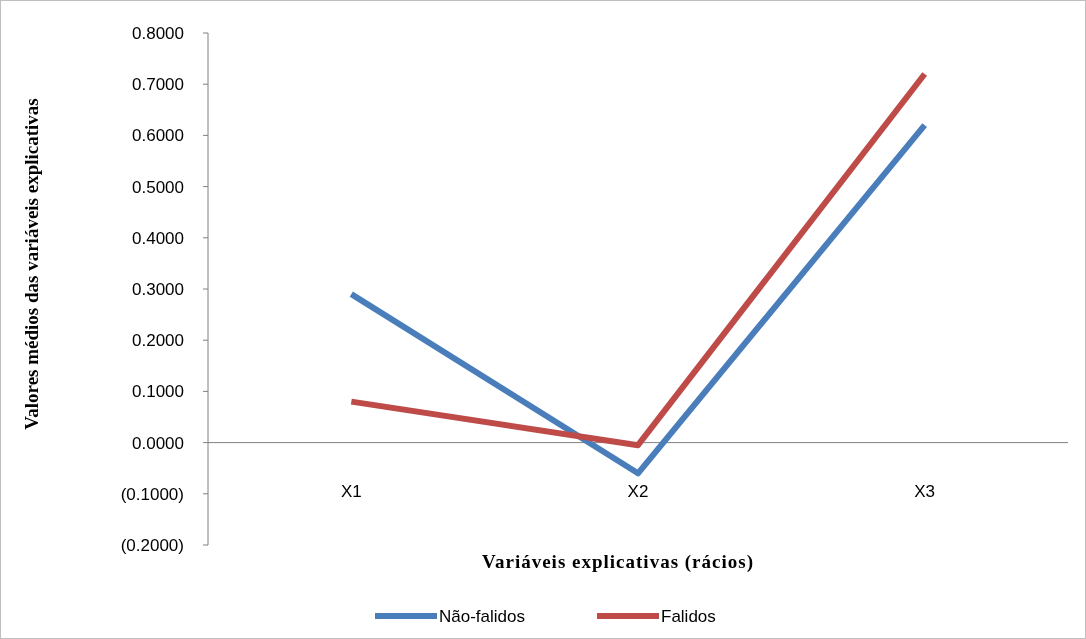 This screenshot has width=1086, height=639. Describe the element at coordinates (158, 187) in the screenshot. I see `y-tick-label: 0.5000` at that location.